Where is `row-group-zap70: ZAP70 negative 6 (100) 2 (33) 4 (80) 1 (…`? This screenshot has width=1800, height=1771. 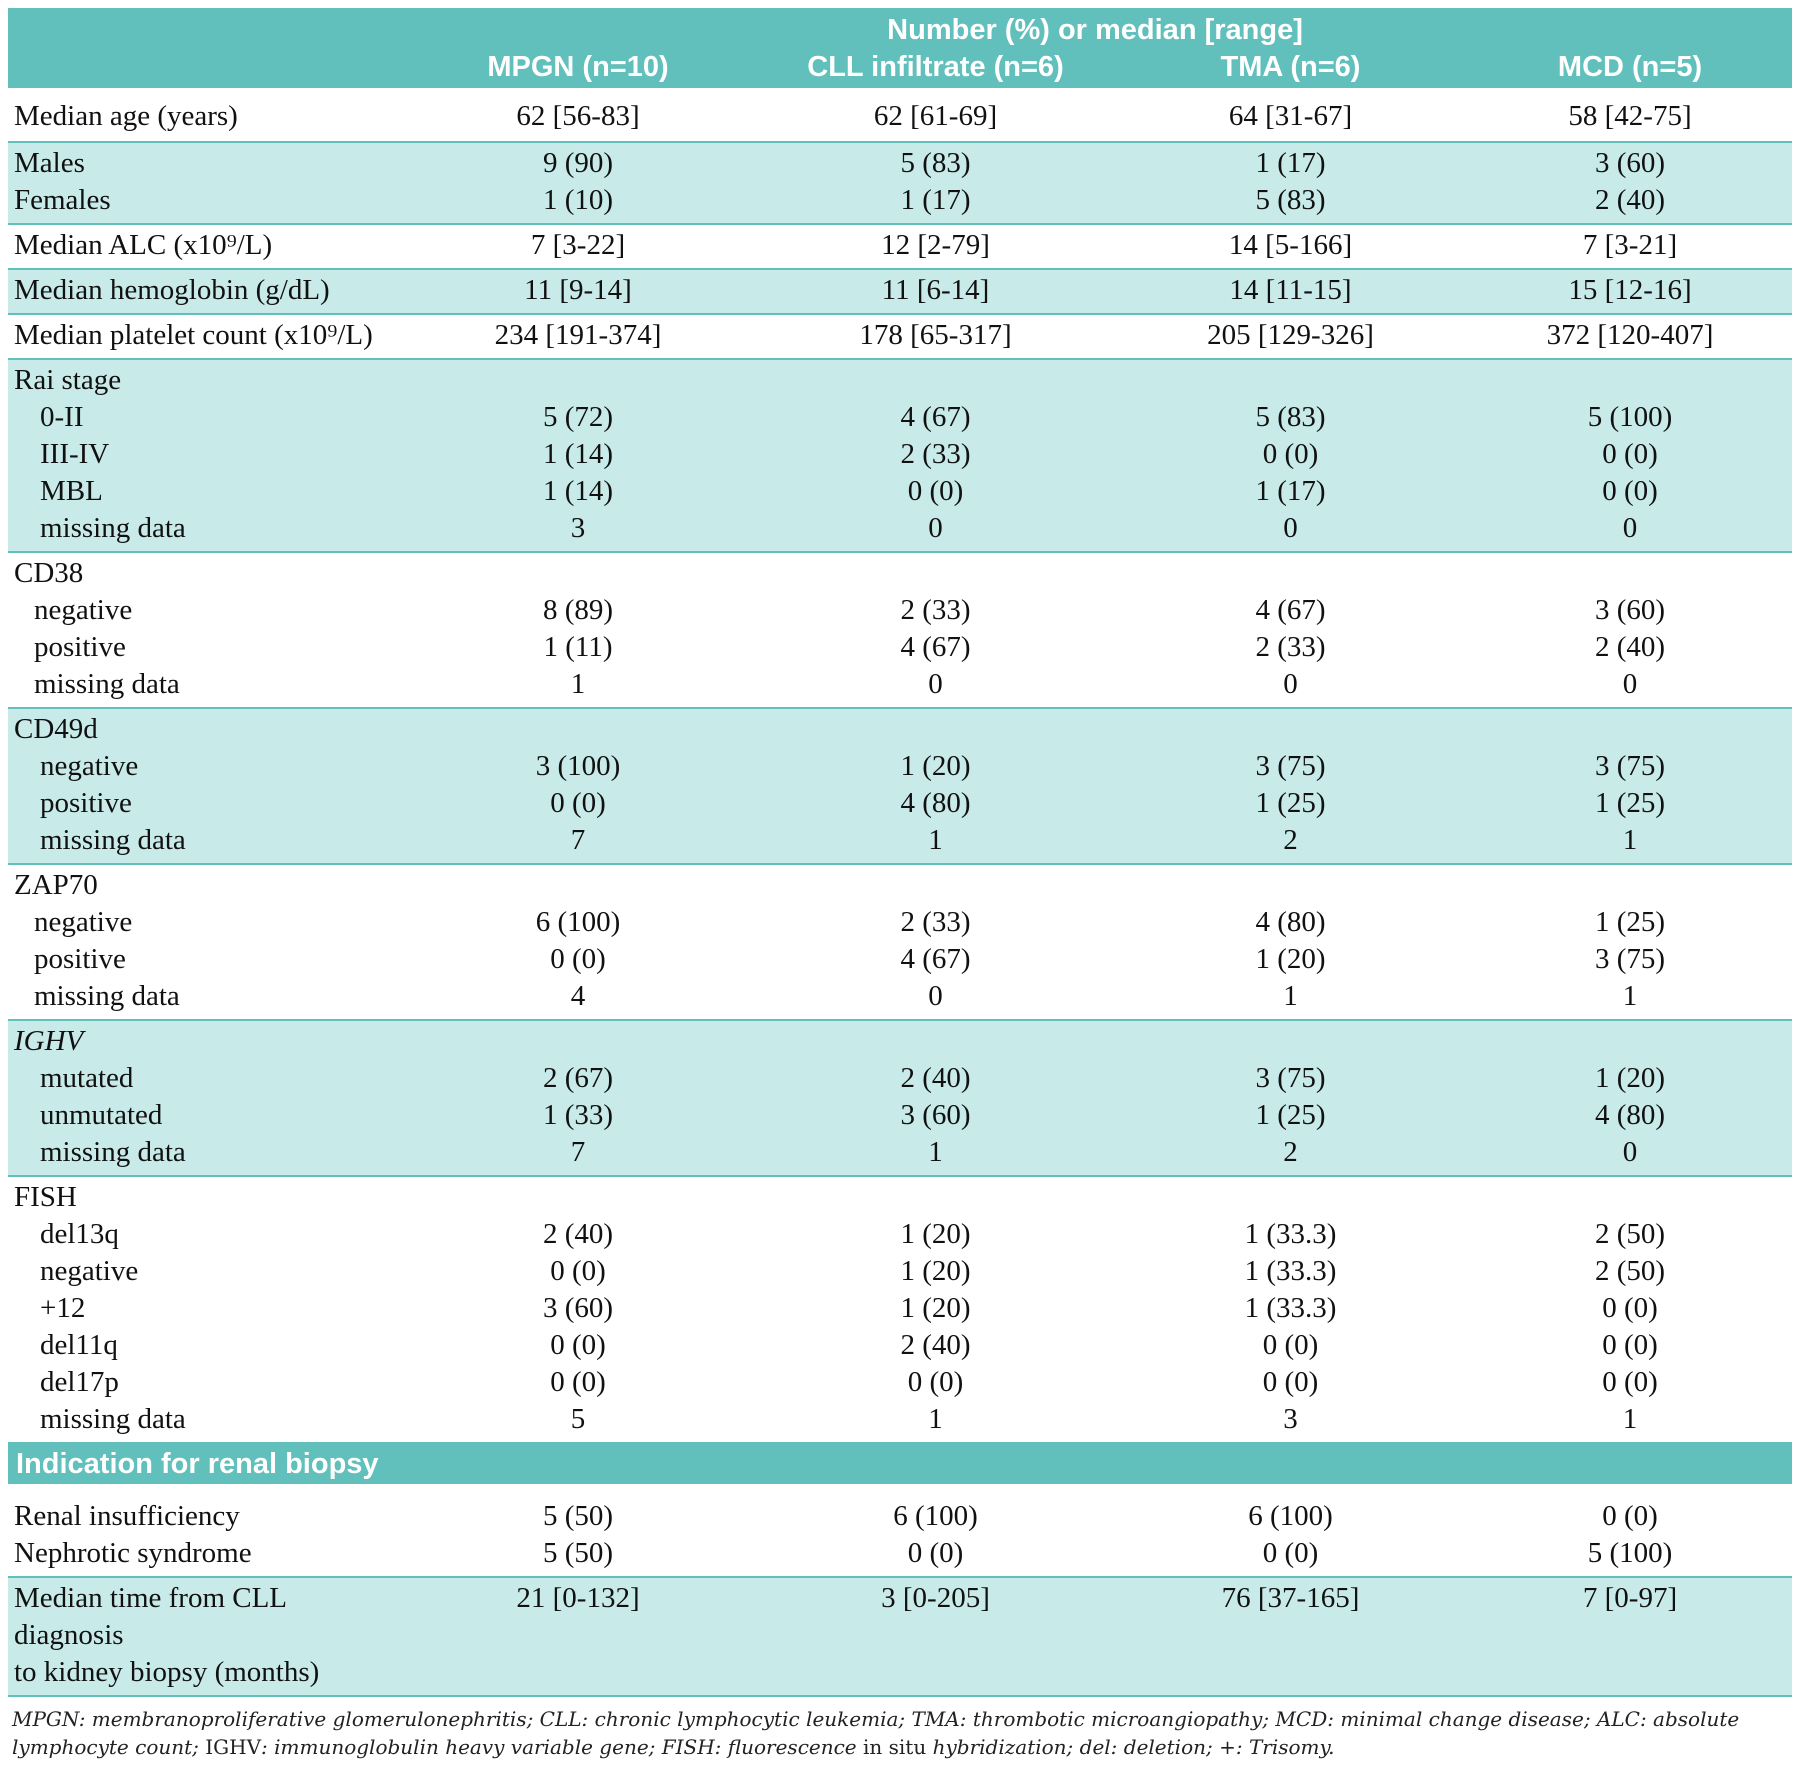
row-group-zap70: ZAP70 negative 6 (100) 2 (33) 4 (80) 1 (… is located at coordinates (900, 942).